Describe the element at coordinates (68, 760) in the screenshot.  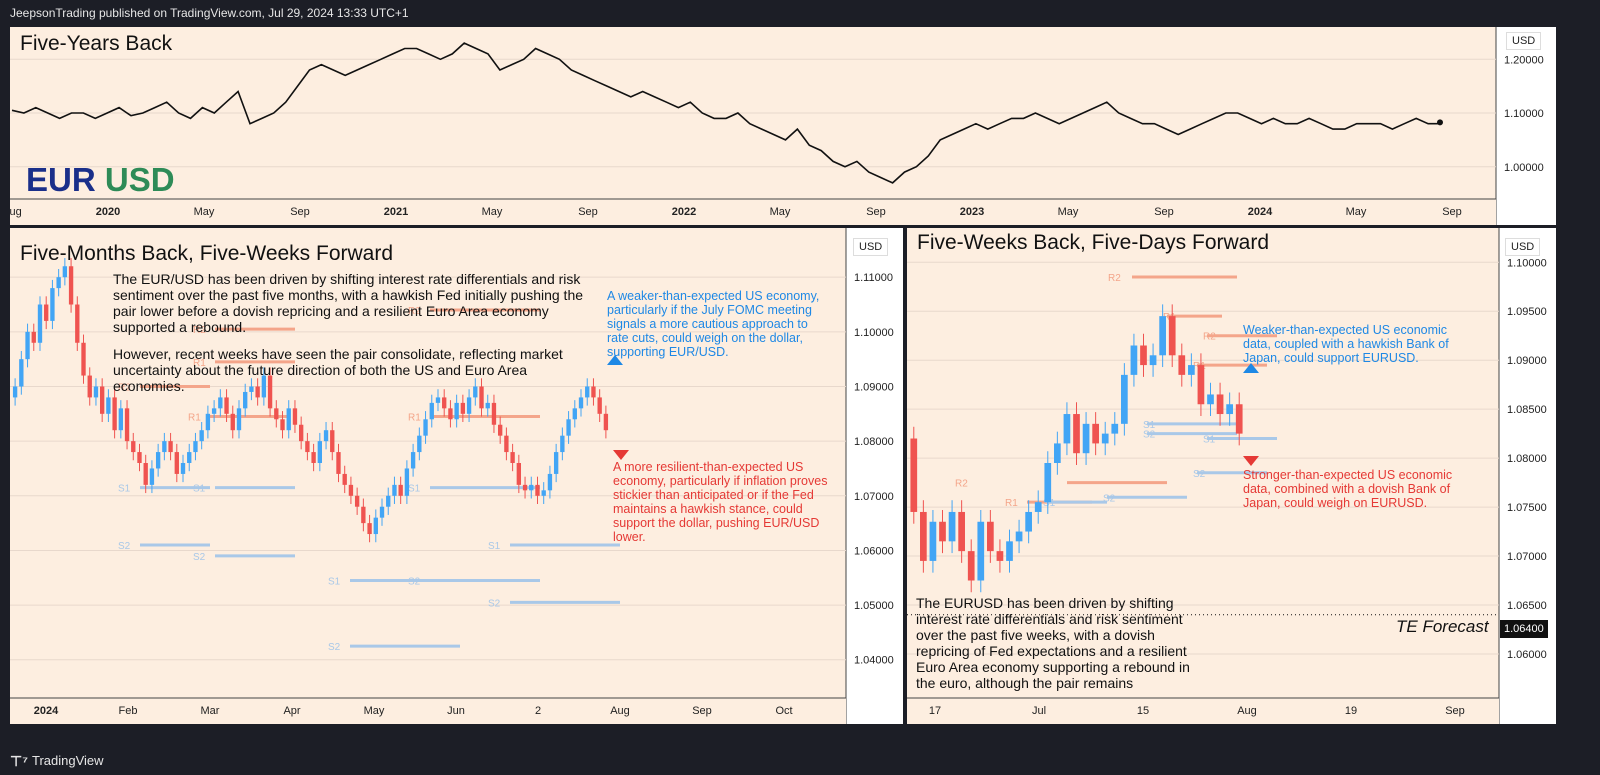
I see `tradingview-brand: TradingView` at that location.